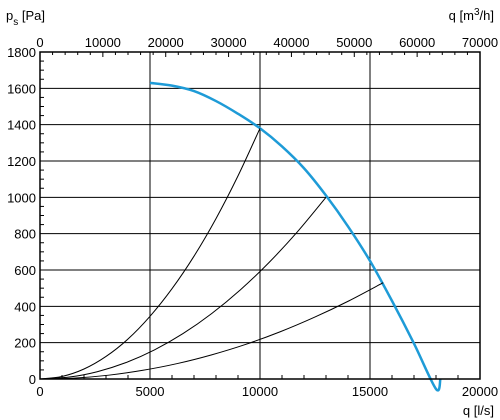 The image size is (500, 420). I want to click on y-tick-label: 1800, so click(21, 52).